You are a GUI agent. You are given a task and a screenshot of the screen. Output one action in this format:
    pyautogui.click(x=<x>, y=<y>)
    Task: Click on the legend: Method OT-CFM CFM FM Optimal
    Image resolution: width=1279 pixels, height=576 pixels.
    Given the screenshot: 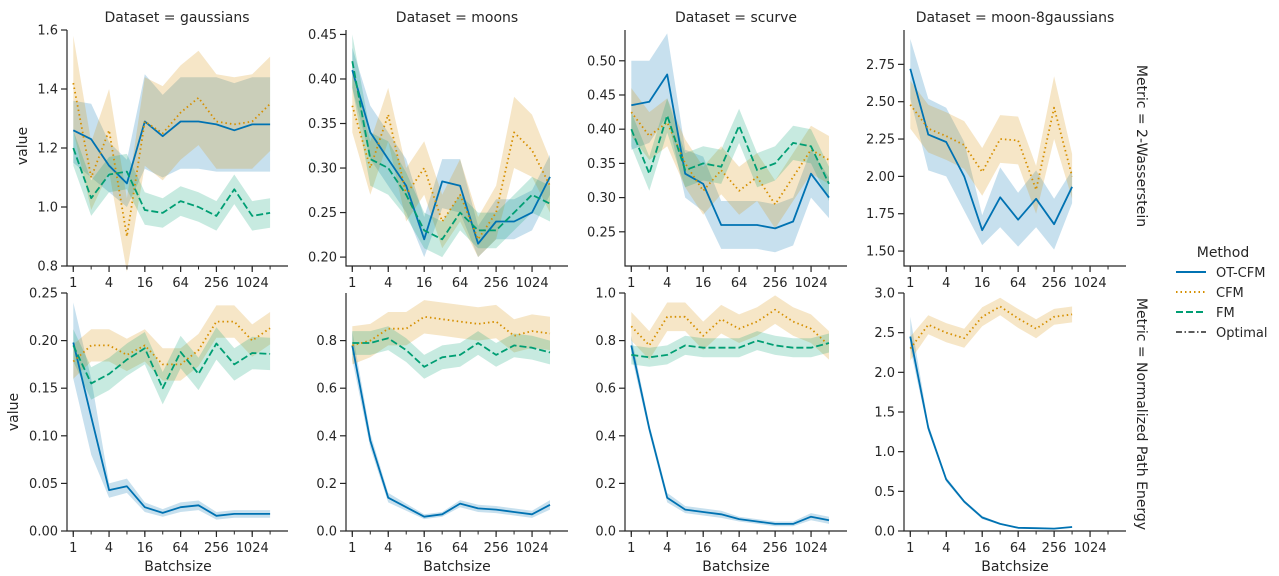 What is the action you would take?
    pyautogui.click(x=1221, y=293)
    